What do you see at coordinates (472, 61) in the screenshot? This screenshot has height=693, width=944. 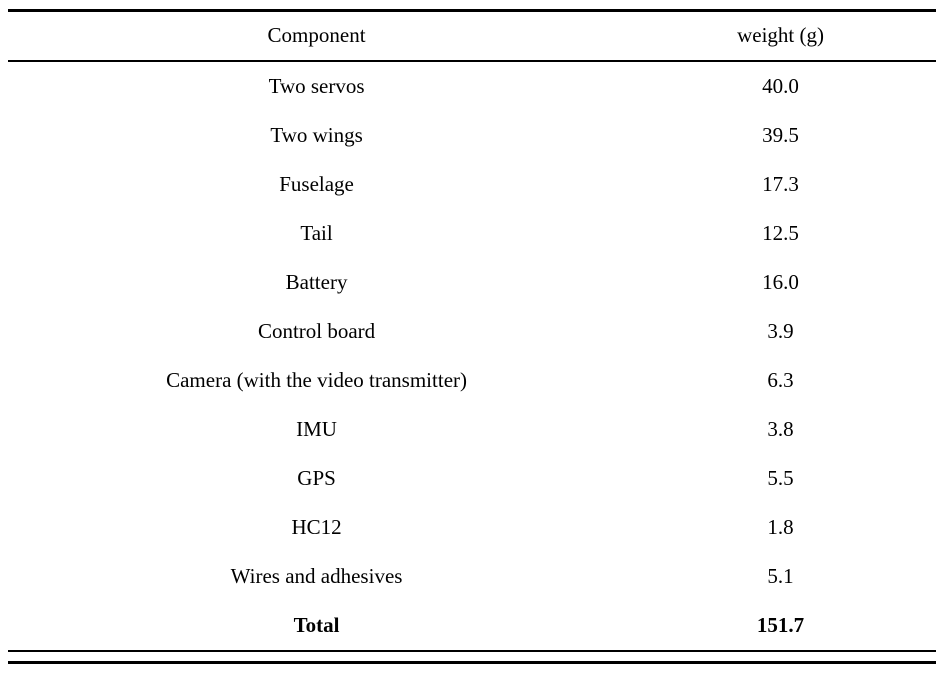 I see `table-rule-header-separator` at bounding box center [472, 61].